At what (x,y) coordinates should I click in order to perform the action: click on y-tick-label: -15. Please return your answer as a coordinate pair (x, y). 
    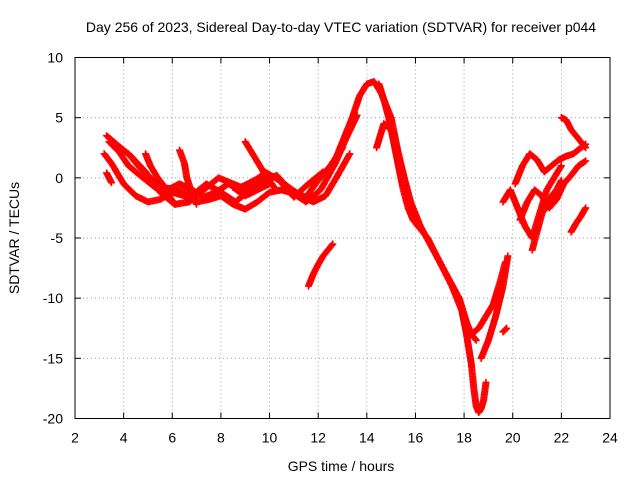
    Looking at the image, I should click on (53, 358).